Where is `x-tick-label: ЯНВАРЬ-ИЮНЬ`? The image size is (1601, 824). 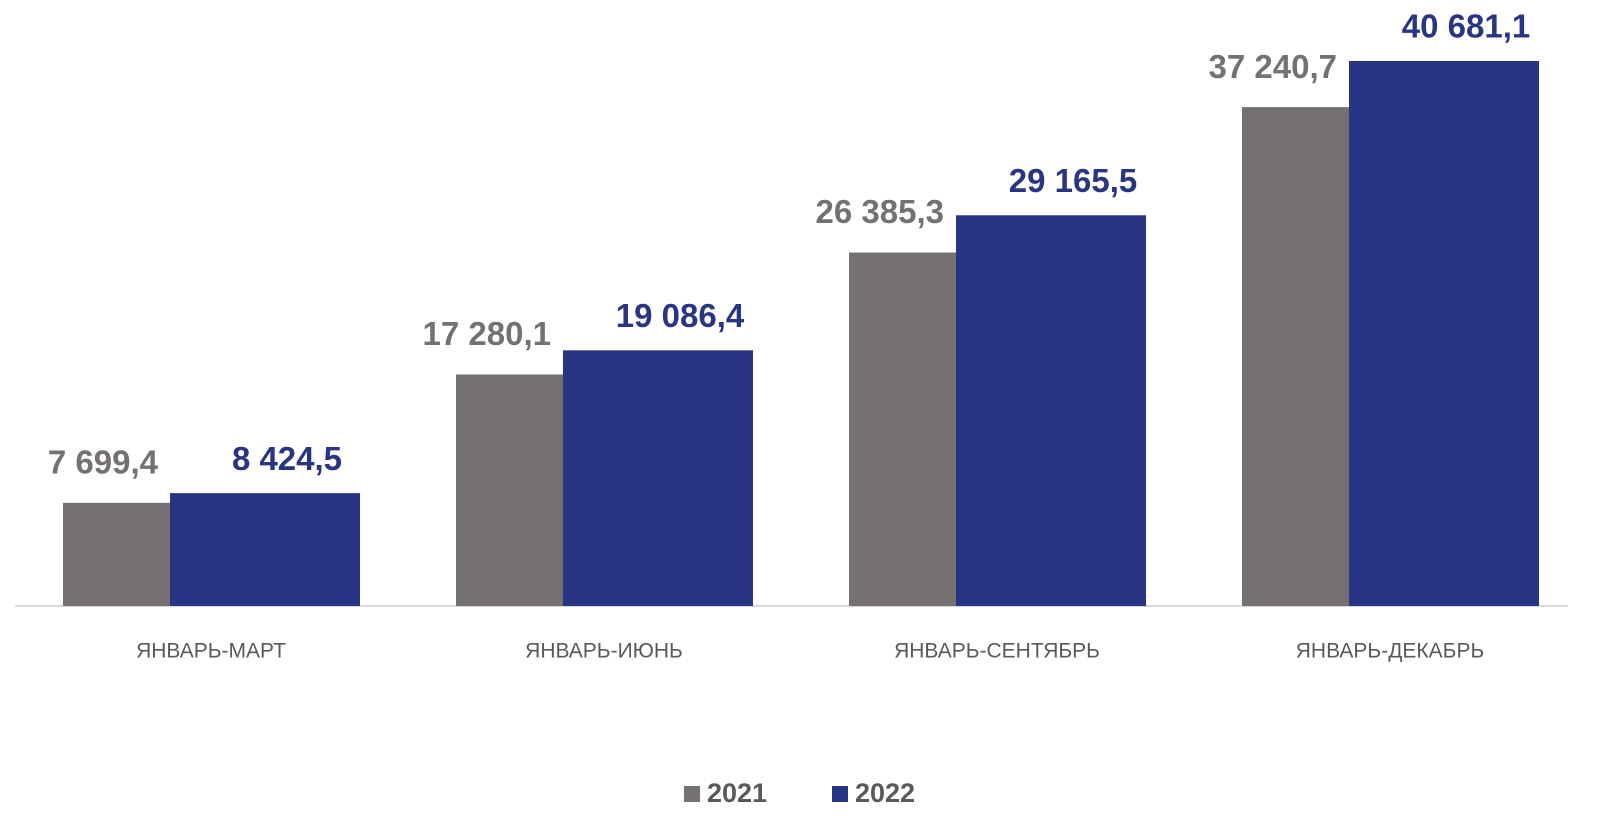
x-tick-label: ЯНВАРЬ-ИЮНЬ is located at coordinates (604, 651).